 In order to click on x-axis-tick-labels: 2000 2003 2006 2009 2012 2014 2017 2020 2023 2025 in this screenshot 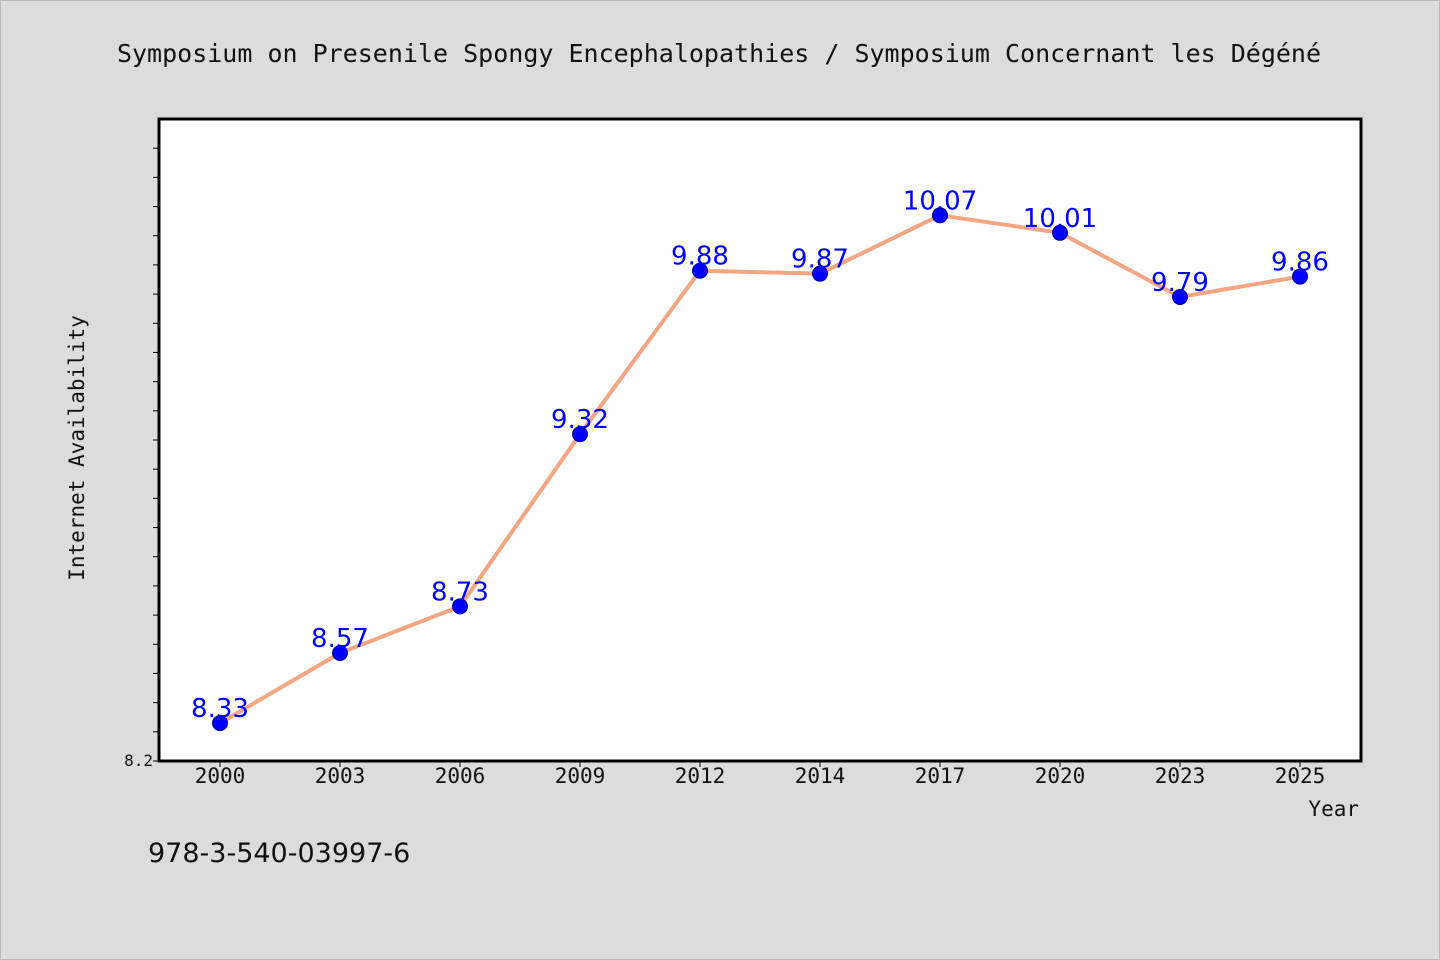, I will do `click(760, 776)`.